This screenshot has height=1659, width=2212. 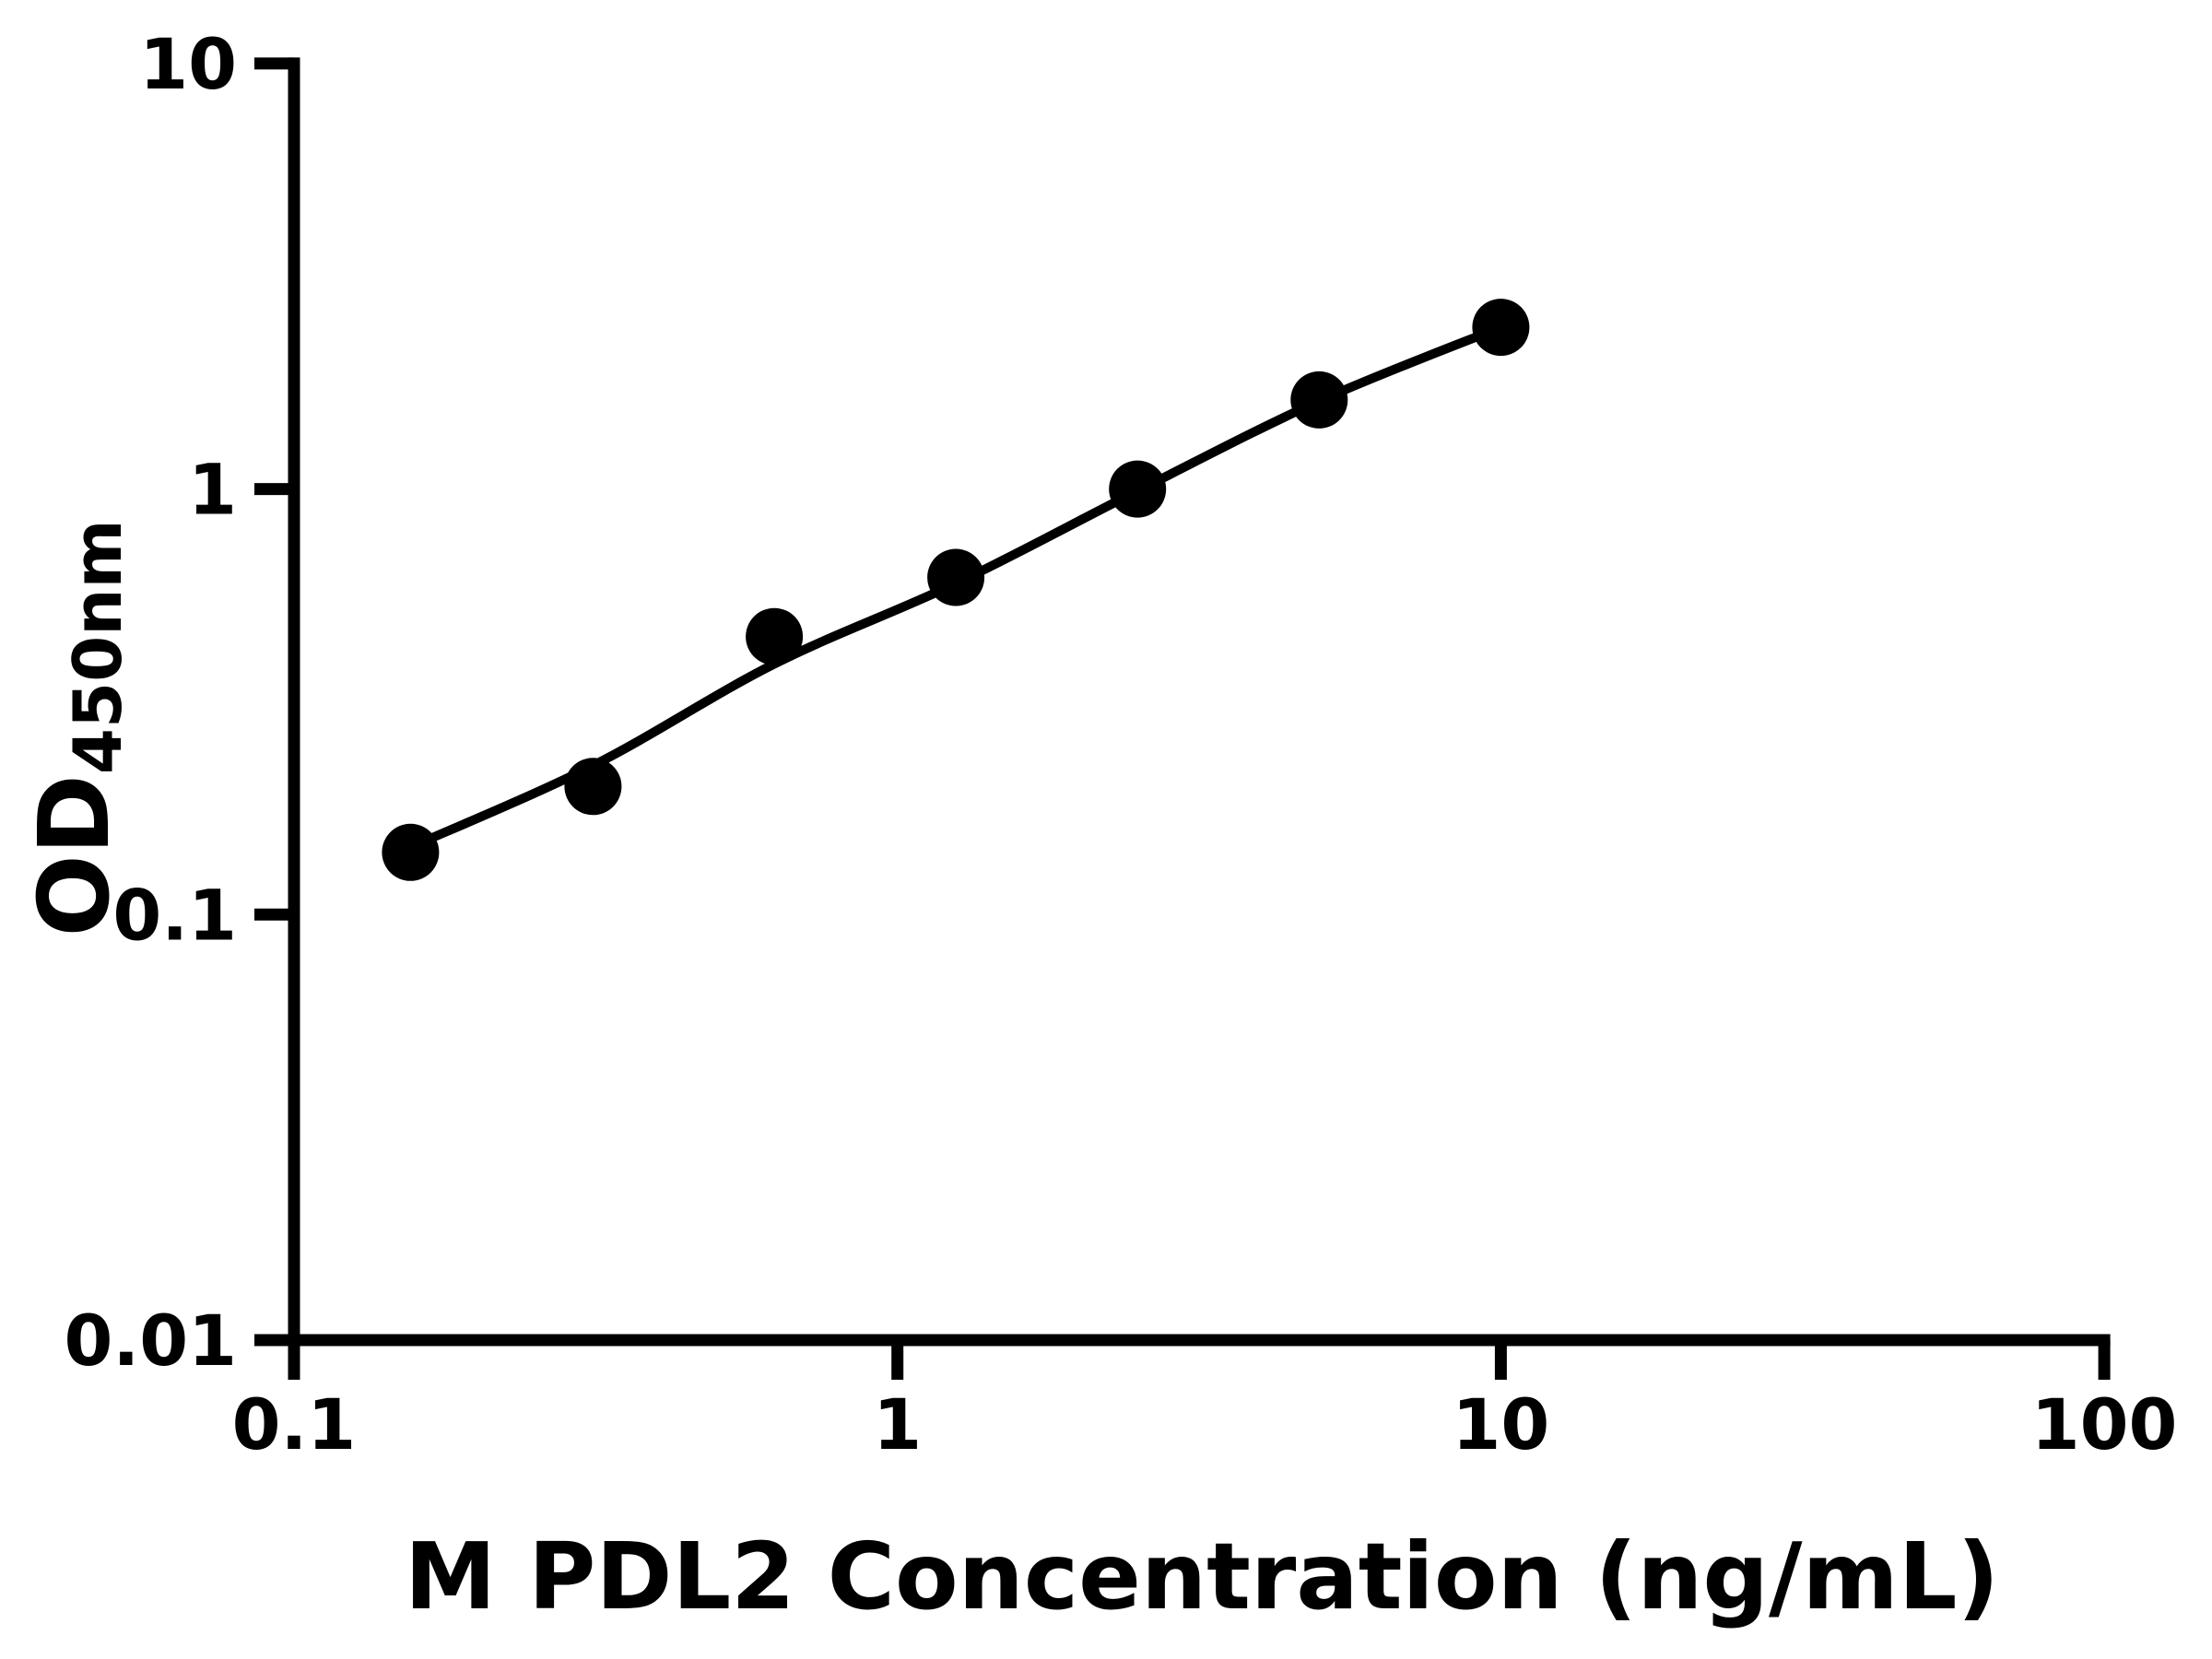 I want to click on x-tick-label: 0.1, so click(x=294, y=1424).